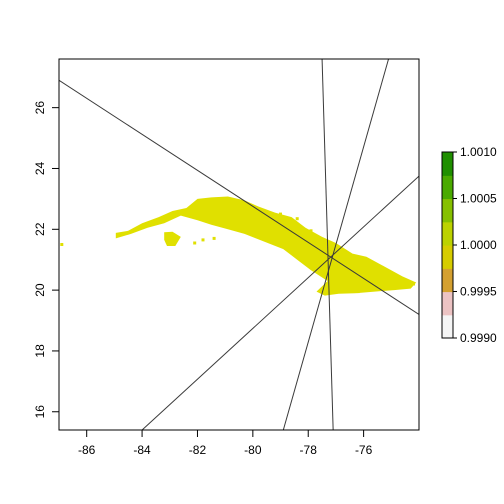 The height and width of the screenshot is (504, 504). What do you see at coordinates (225, 443) in the screenshot?
I see `x-axis: -86 -84 -82 -80 -78 -76` at bounding box center [225, 443].